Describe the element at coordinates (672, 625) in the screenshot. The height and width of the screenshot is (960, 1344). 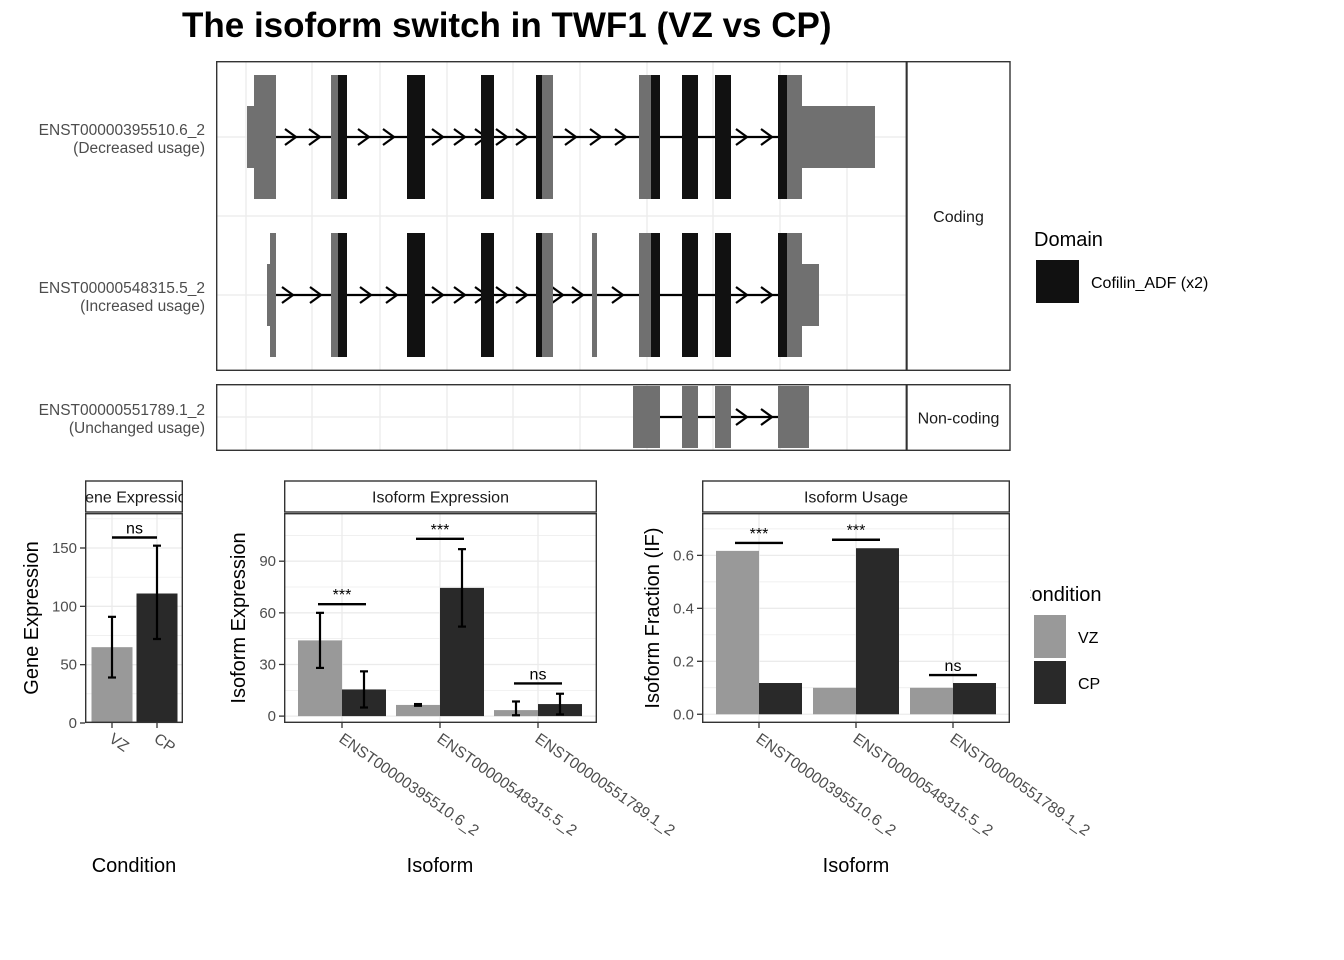
I see `y-axis: 0.0 0.2 0.4 0.6 Isoform Fraction (IF)` at that location.